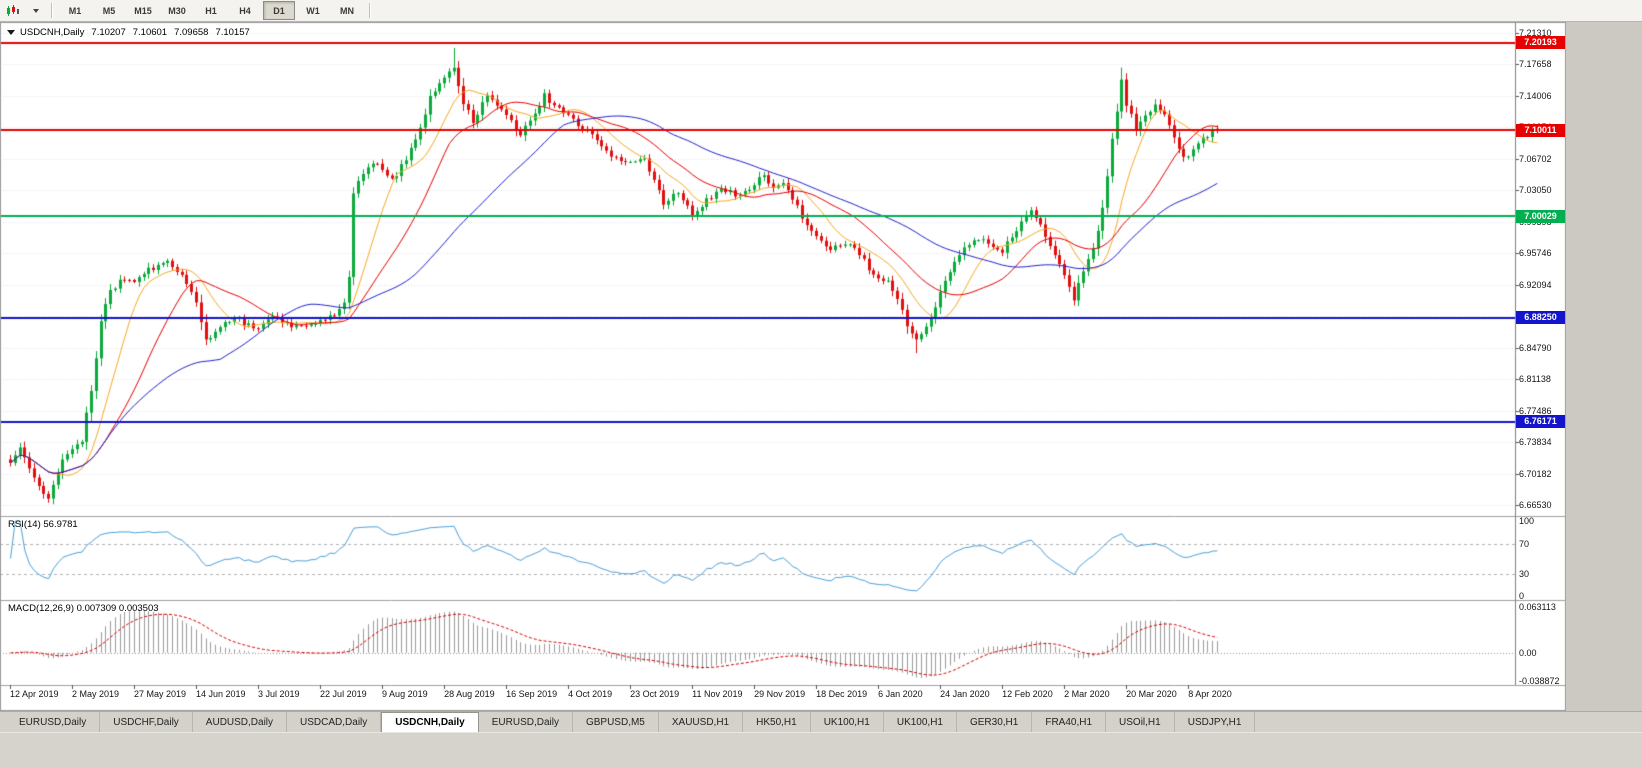  Describe the element at coordinates (1140, 722) in the screenshot. I see `chart-tab-usoil-h1: USOil,H1` at that location.